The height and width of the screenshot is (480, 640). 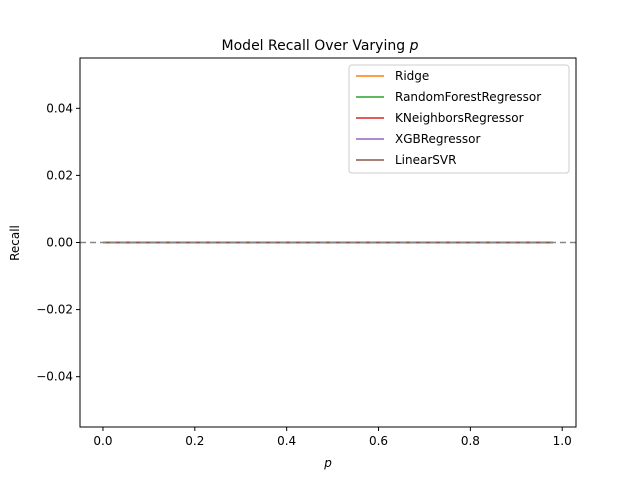 What do you see at coordinates (54, 310) in the screenshot?
I see `y-tick-label: −0.02` at bounding box center [54, 310].